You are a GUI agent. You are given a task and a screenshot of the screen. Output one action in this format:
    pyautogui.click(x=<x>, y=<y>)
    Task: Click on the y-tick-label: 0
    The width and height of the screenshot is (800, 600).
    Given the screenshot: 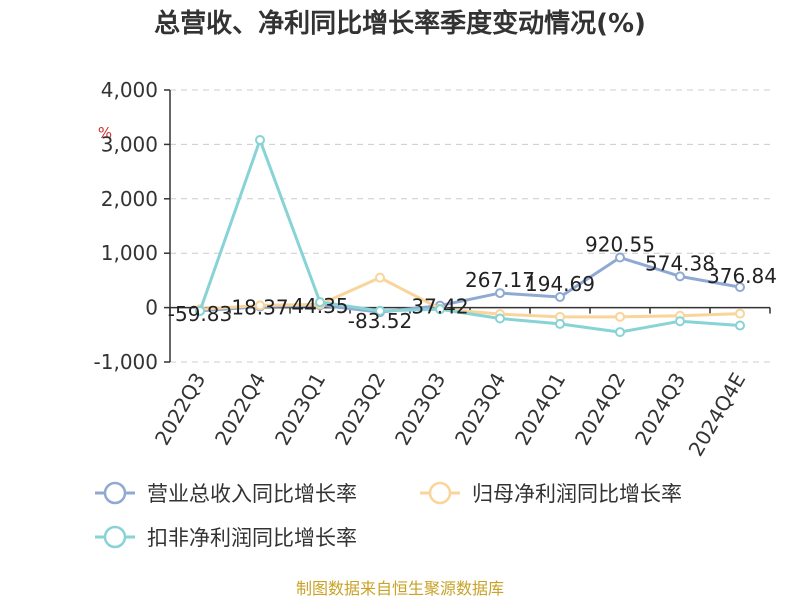 What is the action you would take?
    pyautogui.click(x=151, y=308)
    